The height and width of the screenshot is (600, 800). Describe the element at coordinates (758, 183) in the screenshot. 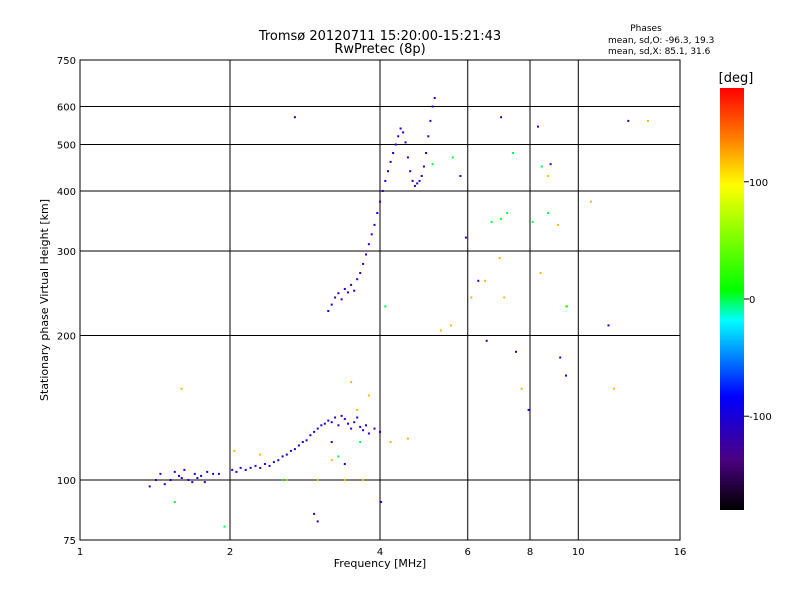

I see `colorbar-tick-label: 100` at that location.